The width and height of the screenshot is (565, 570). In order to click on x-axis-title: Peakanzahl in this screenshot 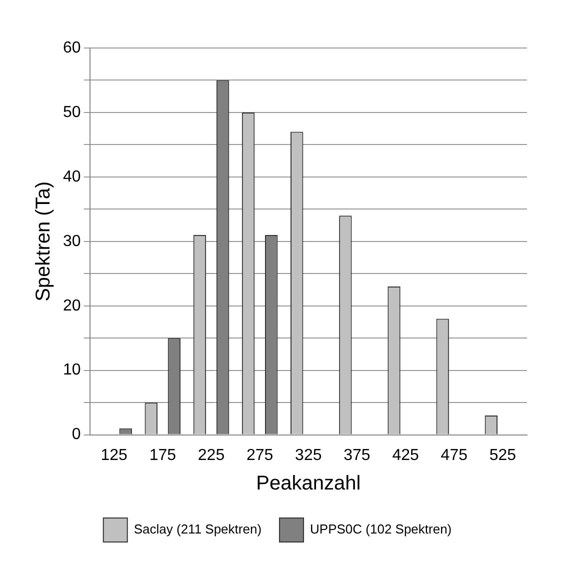, I will do `click(308, 483)`.